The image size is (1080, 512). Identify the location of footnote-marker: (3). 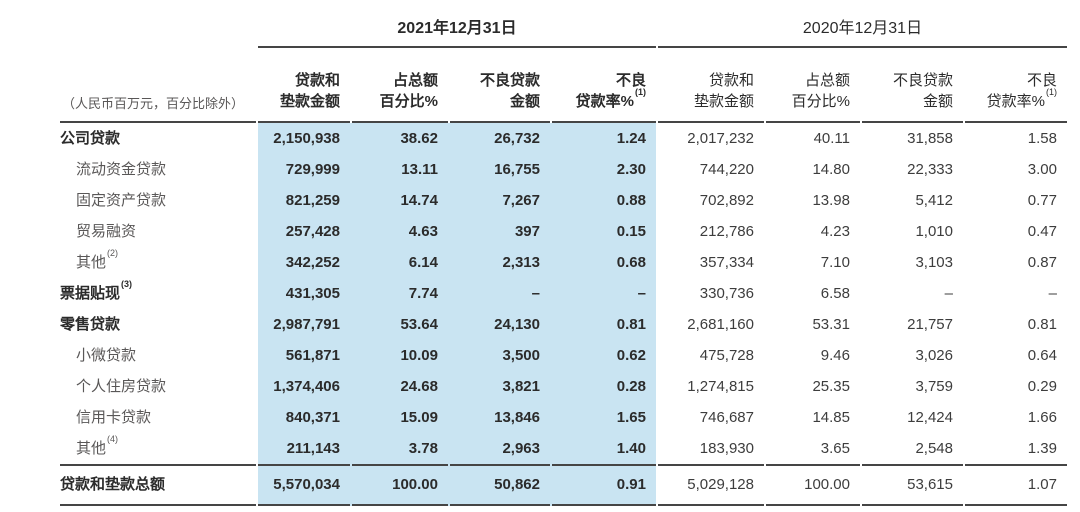
(127, 284).